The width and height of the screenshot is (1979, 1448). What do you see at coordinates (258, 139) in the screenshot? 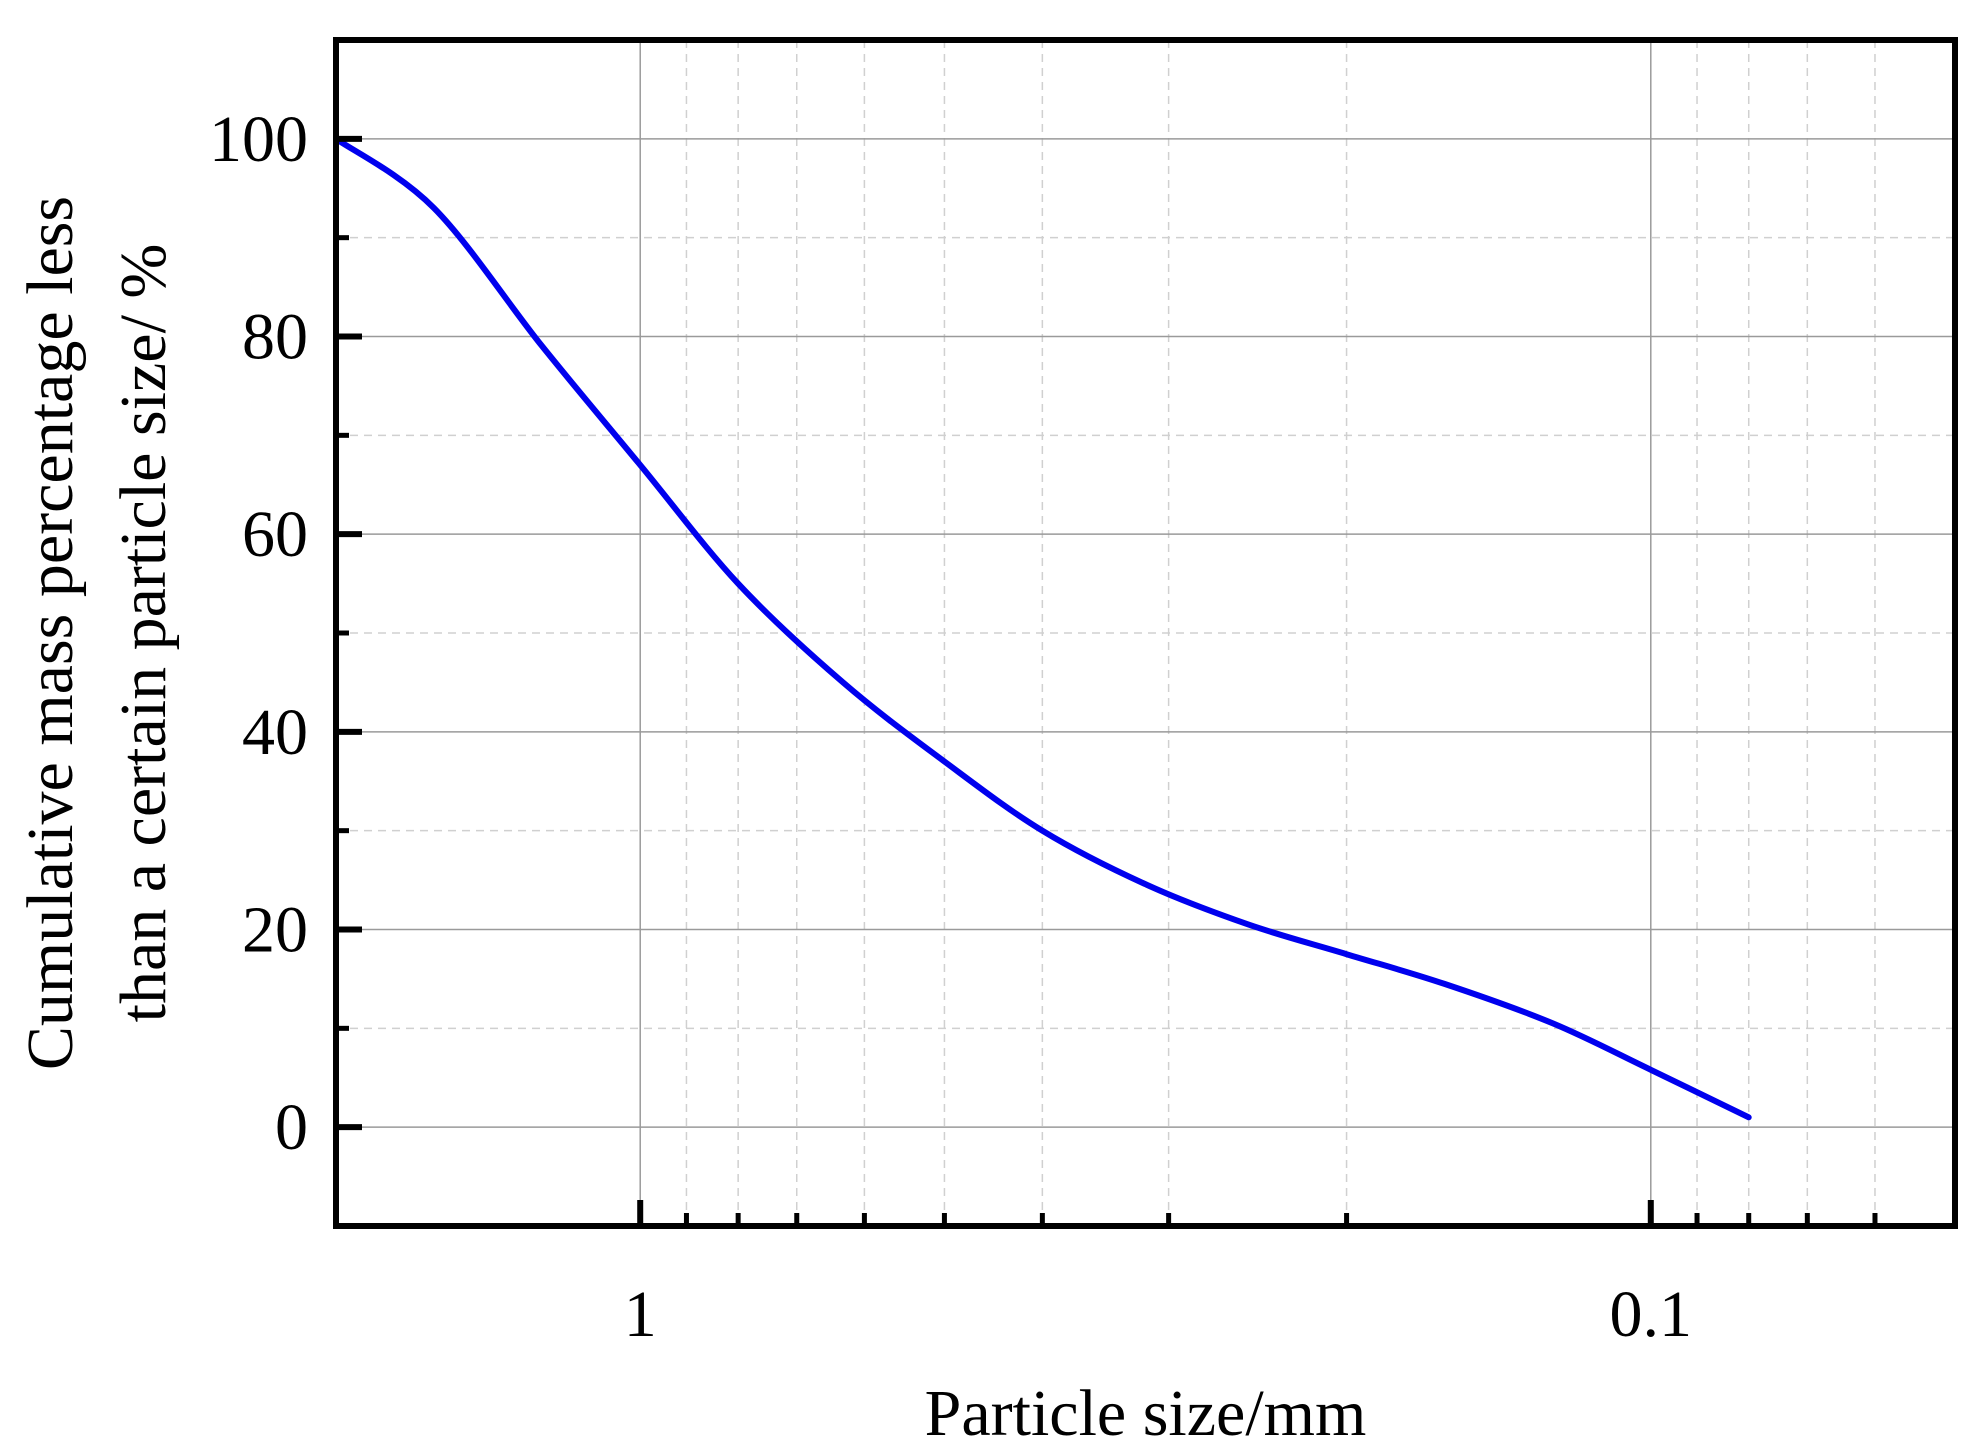
I see `y-tick-label: 100` at bounding box center [258, 139].